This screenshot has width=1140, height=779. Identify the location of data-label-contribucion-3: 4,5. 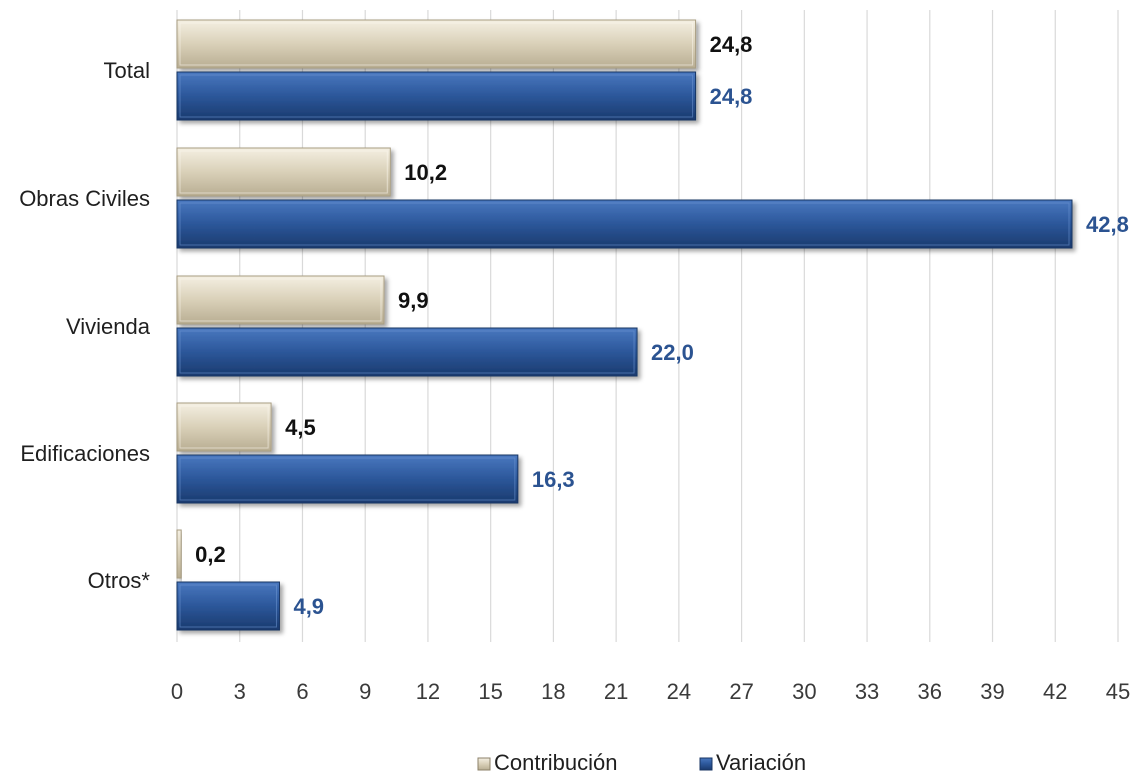
(300, 427).